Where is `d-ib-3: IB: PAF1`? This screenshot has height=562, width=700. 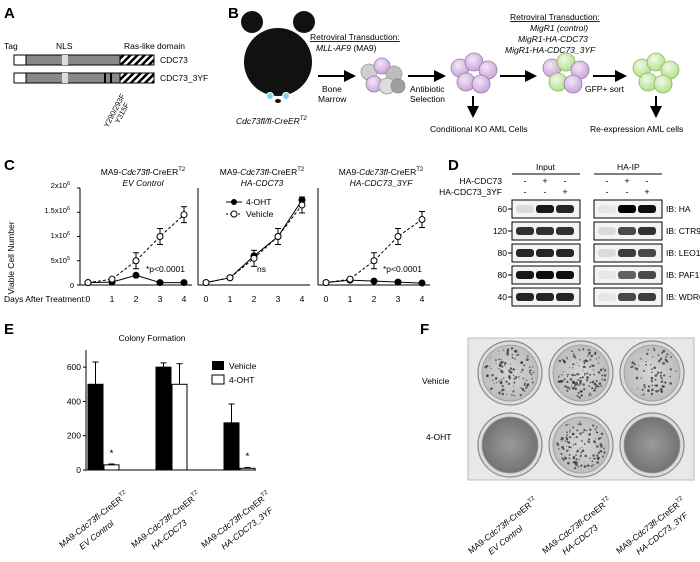 d-ib-3: IB: PAF1 is located at coordinates (683, 275).